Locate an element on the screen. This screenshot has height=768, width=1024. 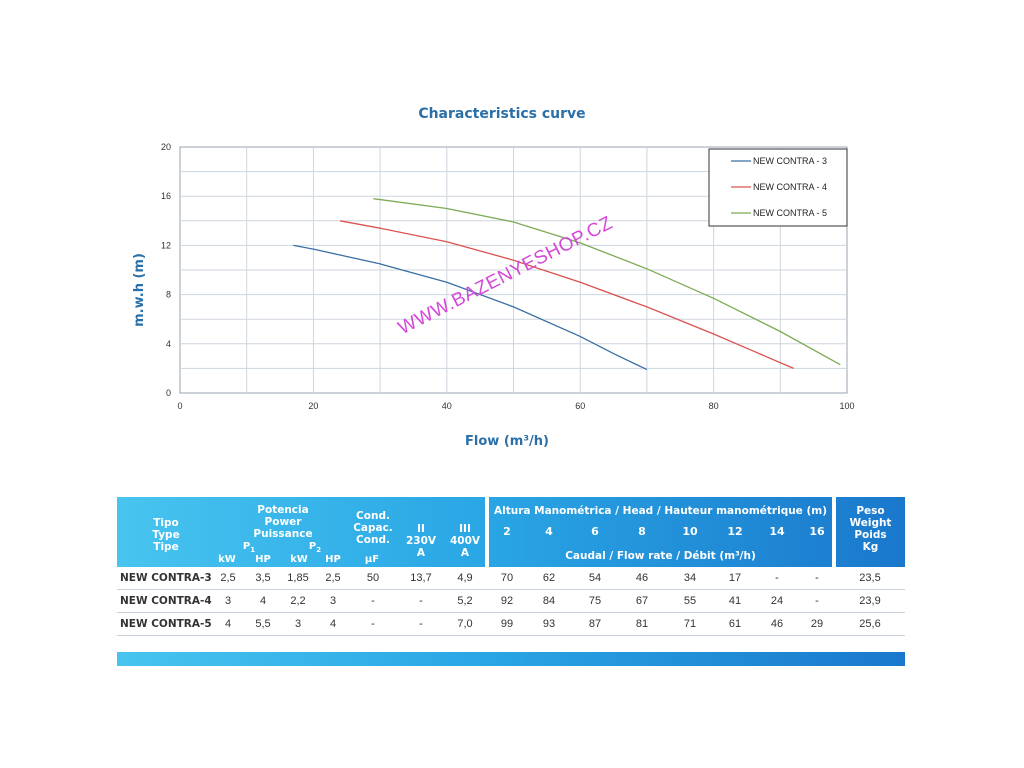
table-cell: 84 is located at coordinates (549, 601).